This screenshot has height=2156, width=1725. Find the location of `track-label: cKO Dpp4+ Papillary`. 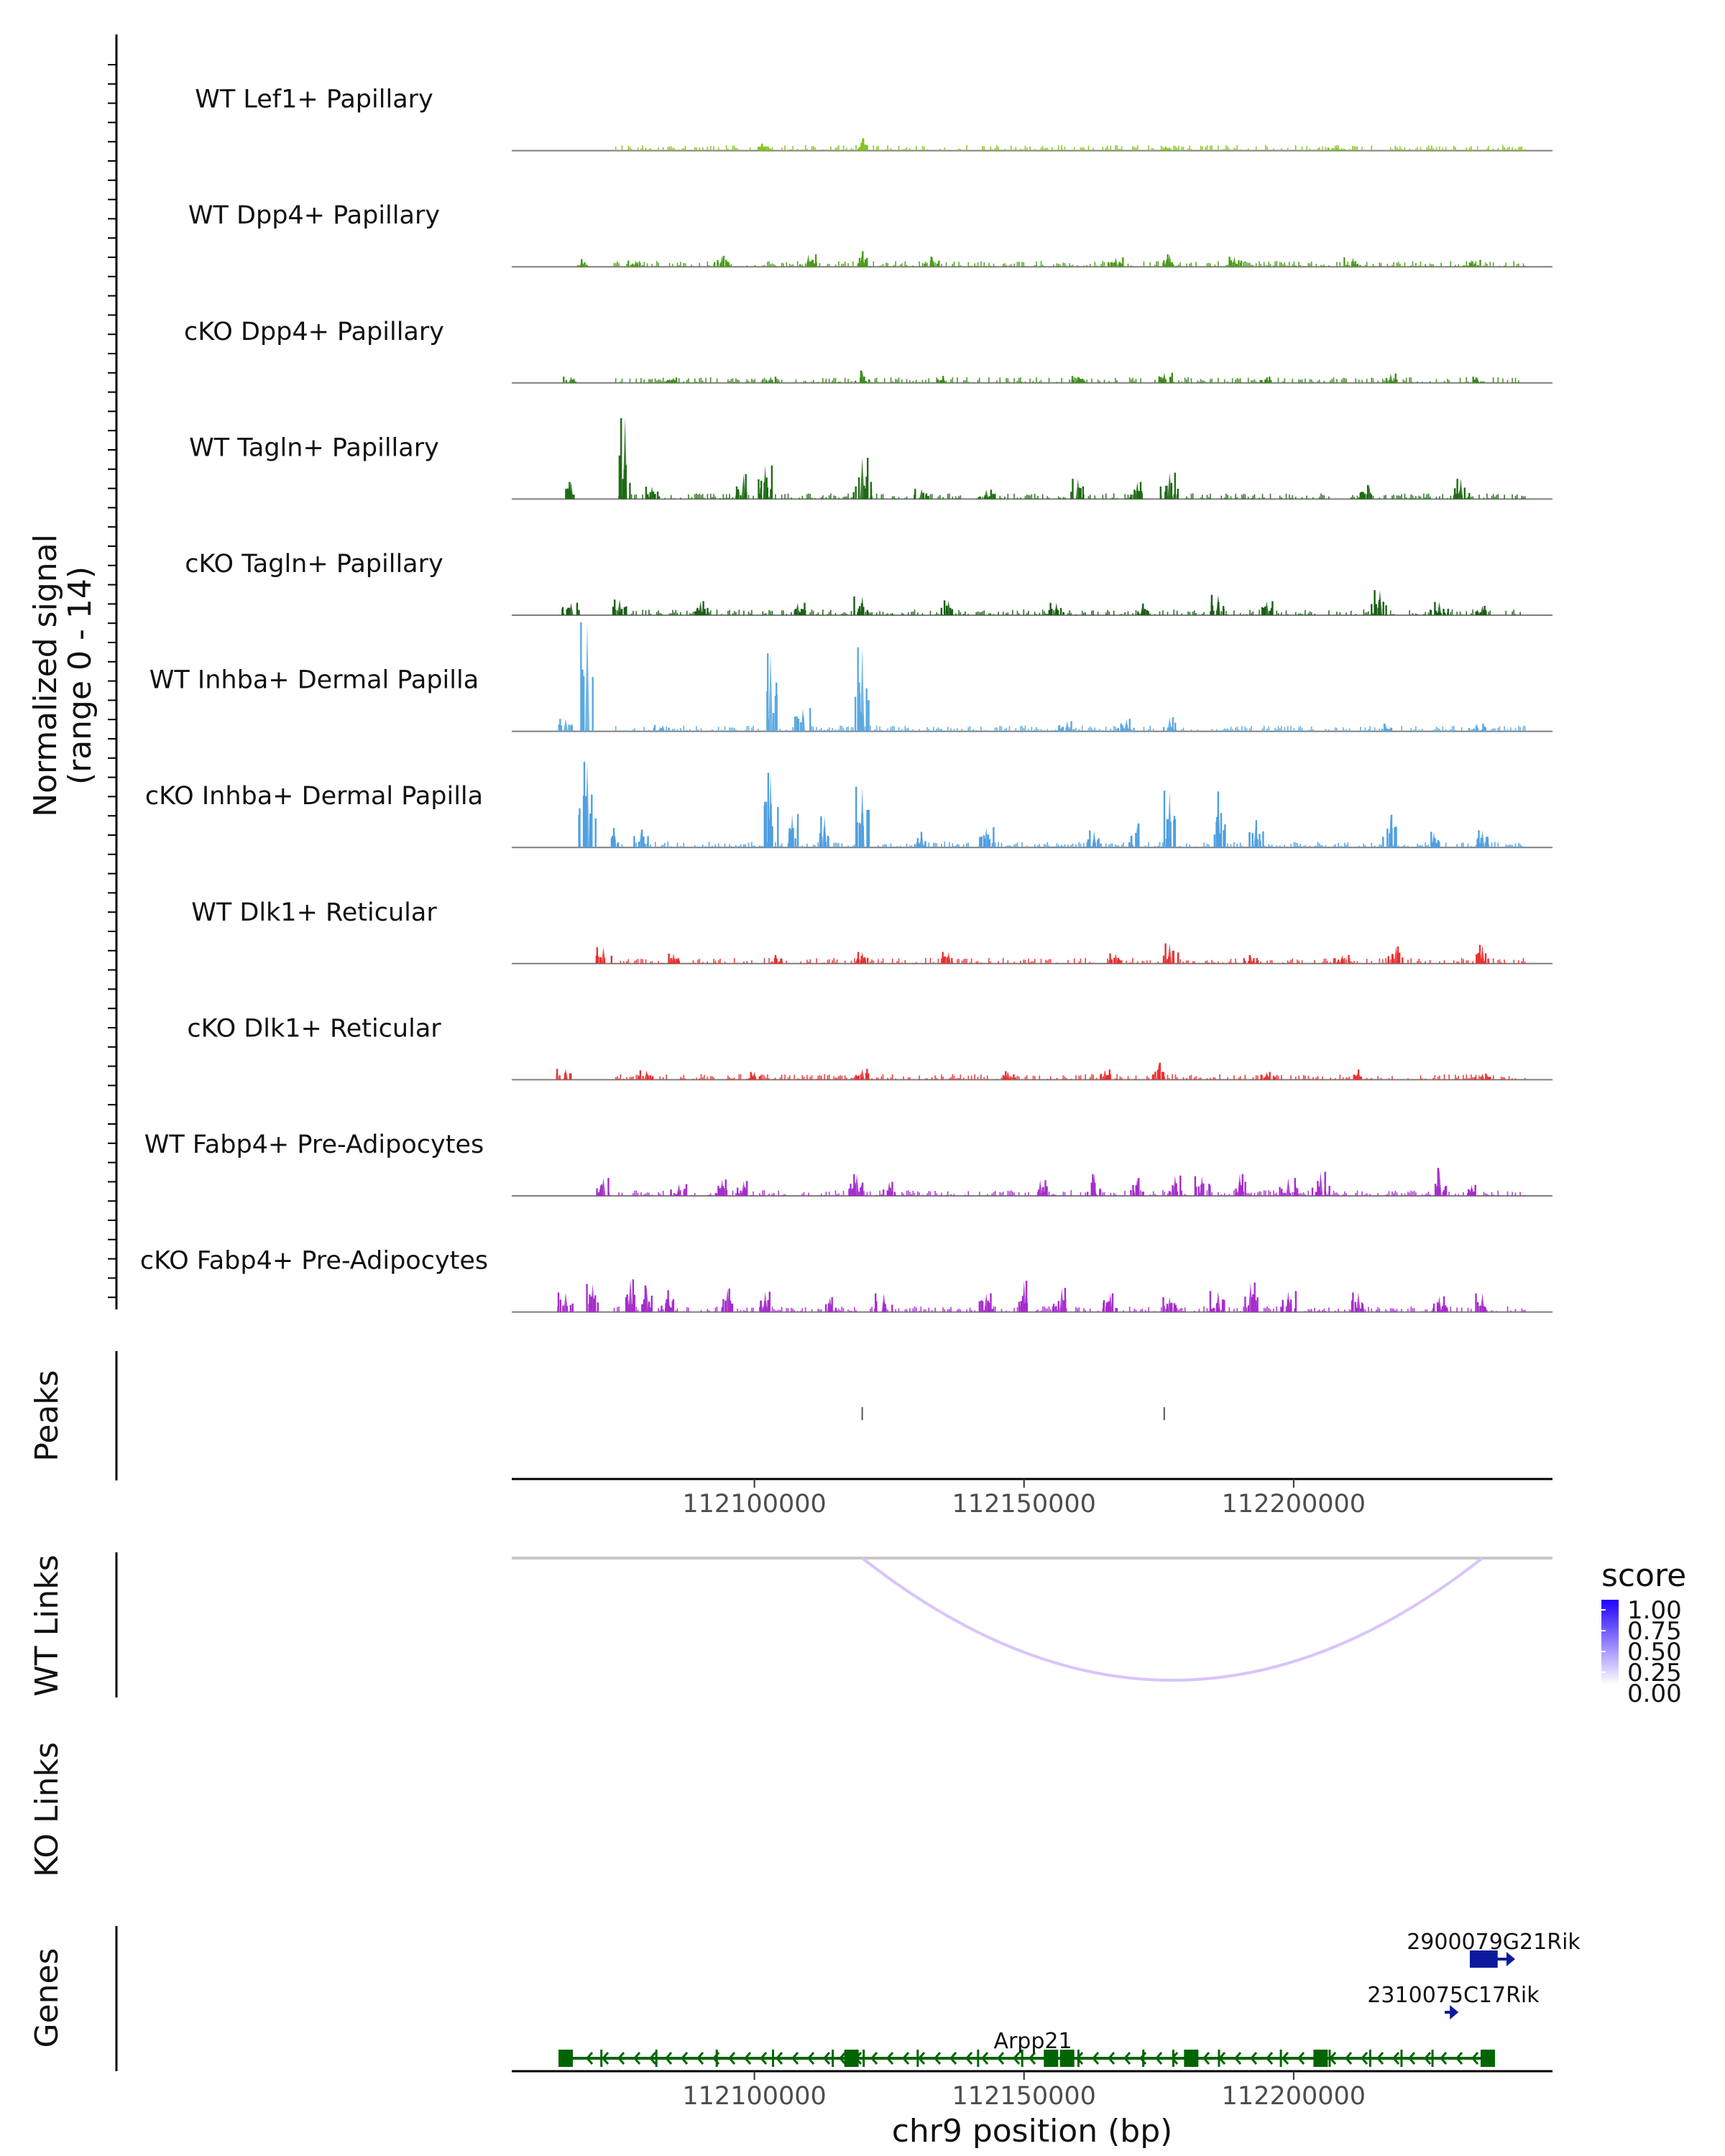

track-label: cKO Dpp4+ Papillary is located at coordinates (314, 332).